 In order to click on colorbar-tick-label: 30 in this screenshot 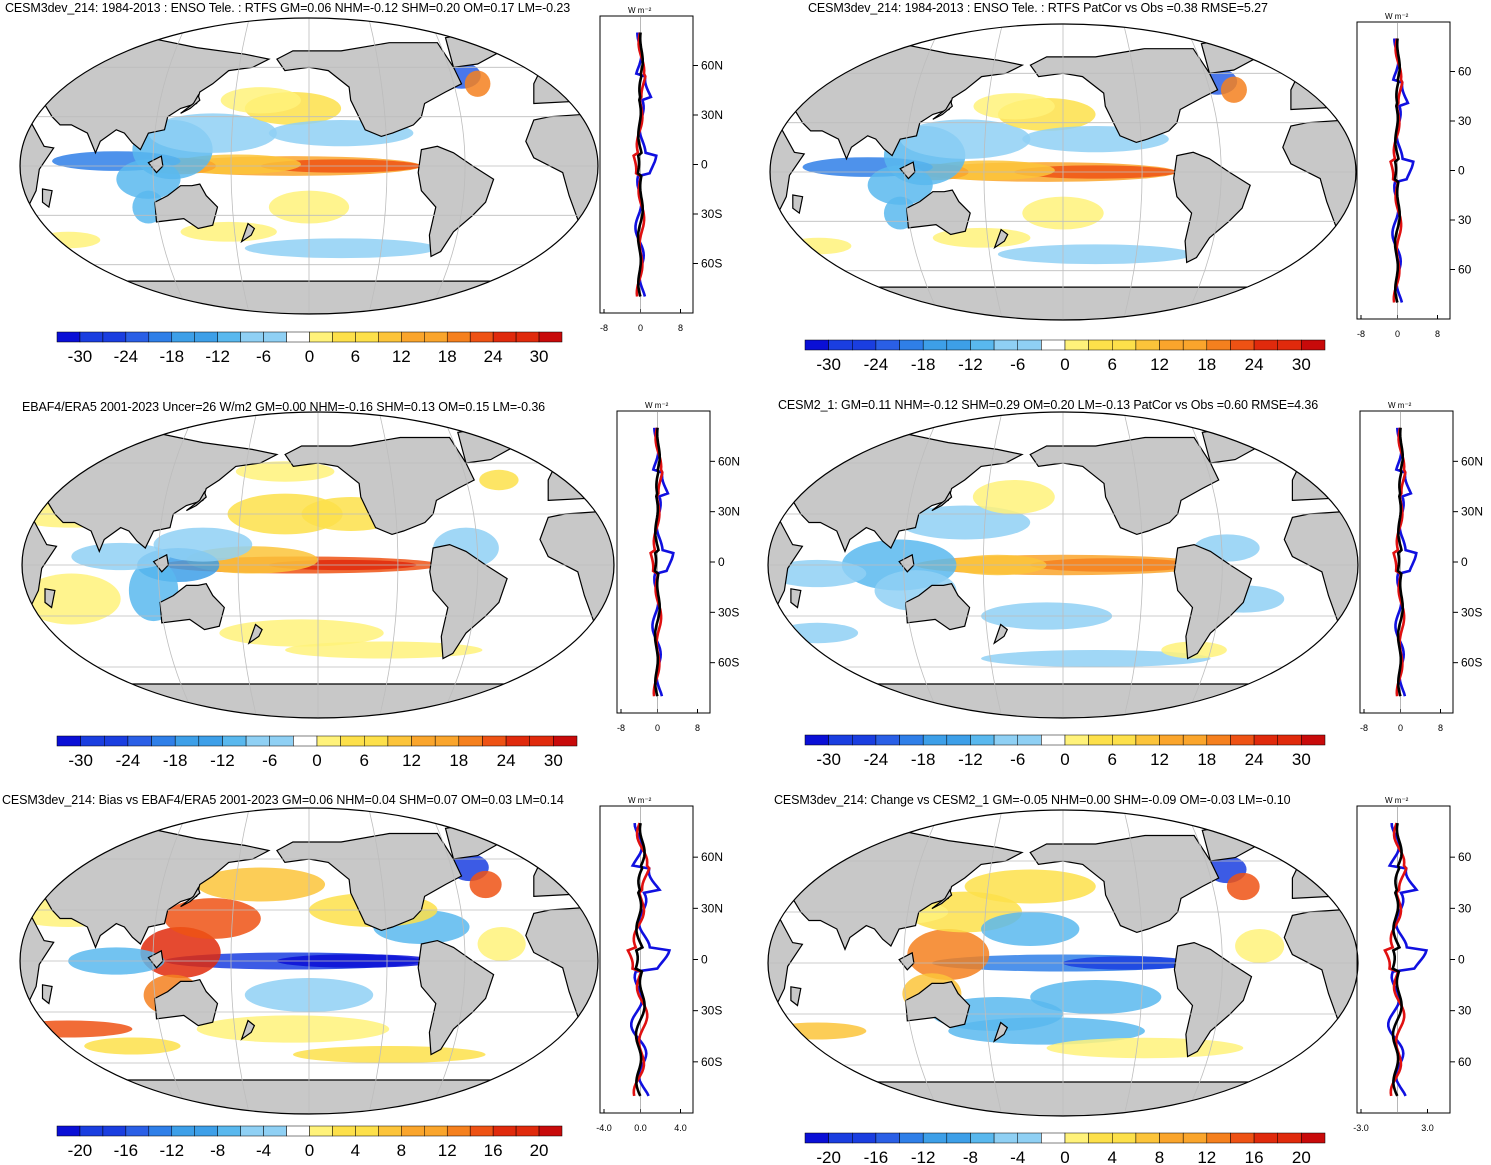, I will do `click(539, 356)`.